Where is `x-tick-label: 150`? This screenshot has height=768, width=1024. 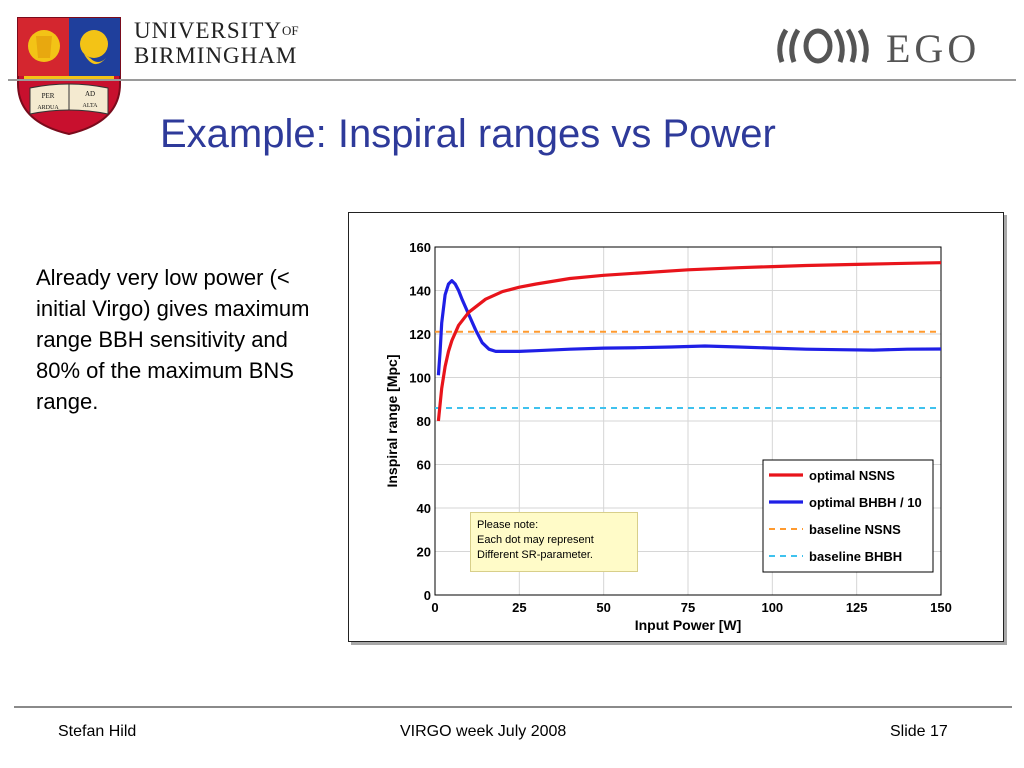 x-tick-label: 150 is located at coordinates (941, 607).